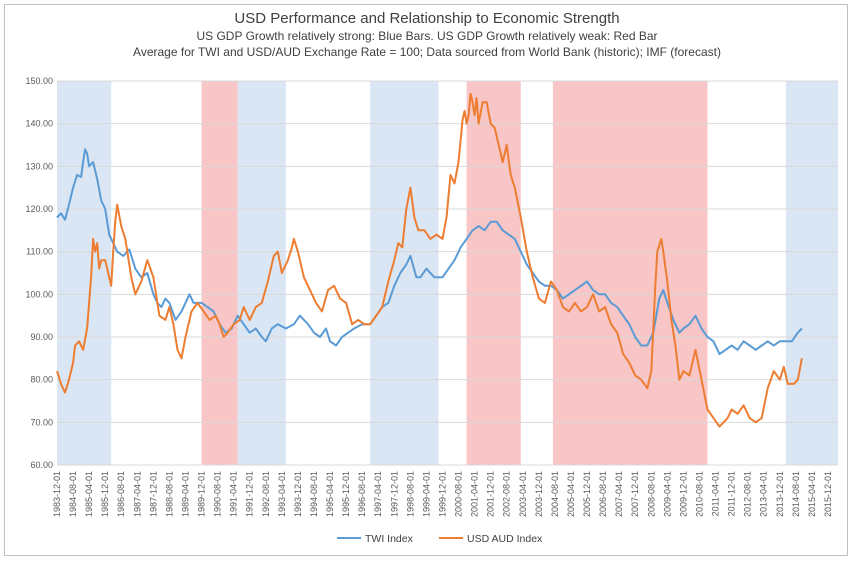 The height and width of the screenshot is (562, 854). Describe the element at coordinates (234, 494) in the screenshot. I see `x-tick-label: 1991-04-01` at that location.